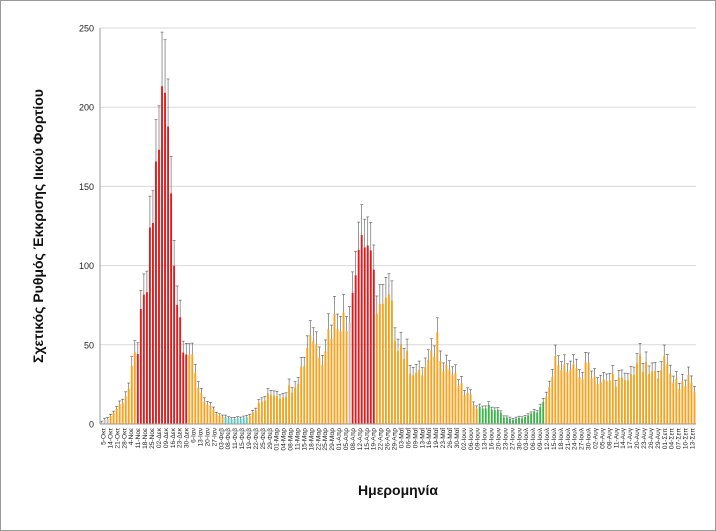 The width and height of the screenshot is (716, 531). What do you see at coordinates (478, 438) in the screenshot?
I see `x-tick-label: 09-Ιουν` at bounding box center [478, 438].